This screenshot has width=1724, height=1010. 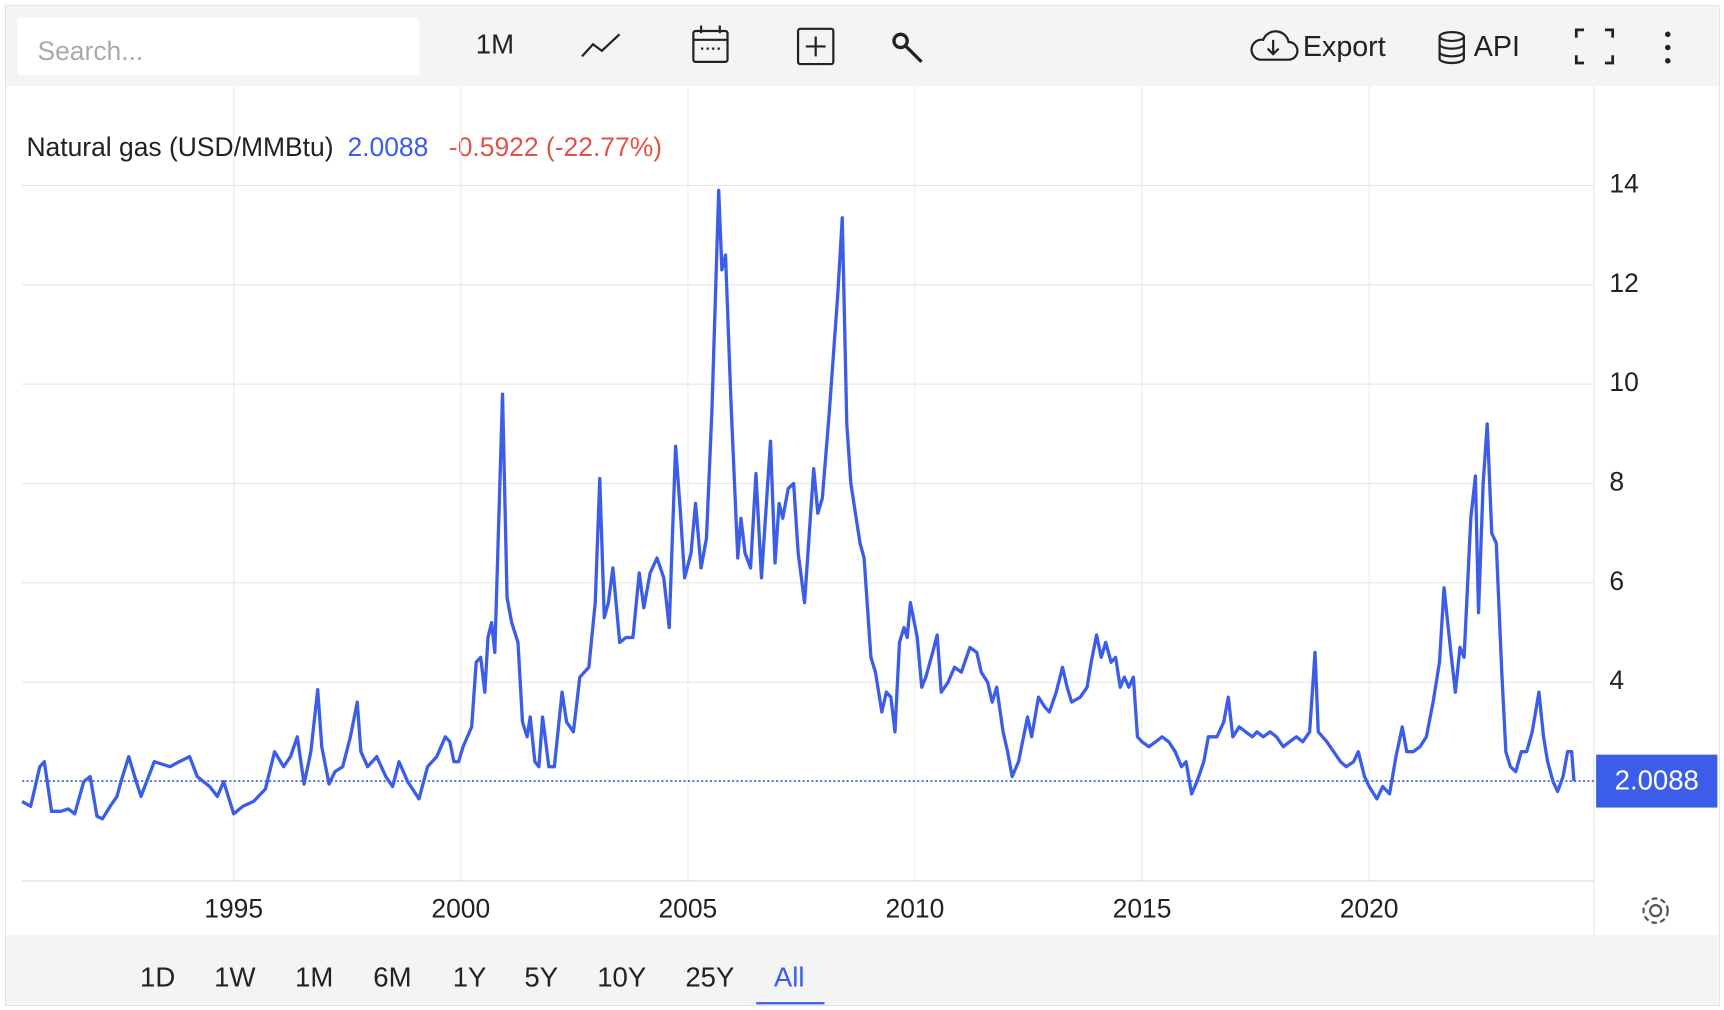 I want to click on export-icon, so click(x=1274, y=45).